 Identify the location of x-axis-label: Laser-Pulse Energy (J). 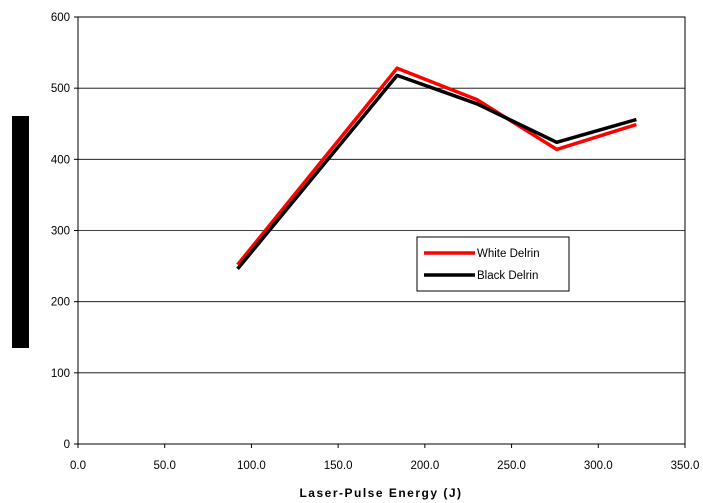
(380, 493).